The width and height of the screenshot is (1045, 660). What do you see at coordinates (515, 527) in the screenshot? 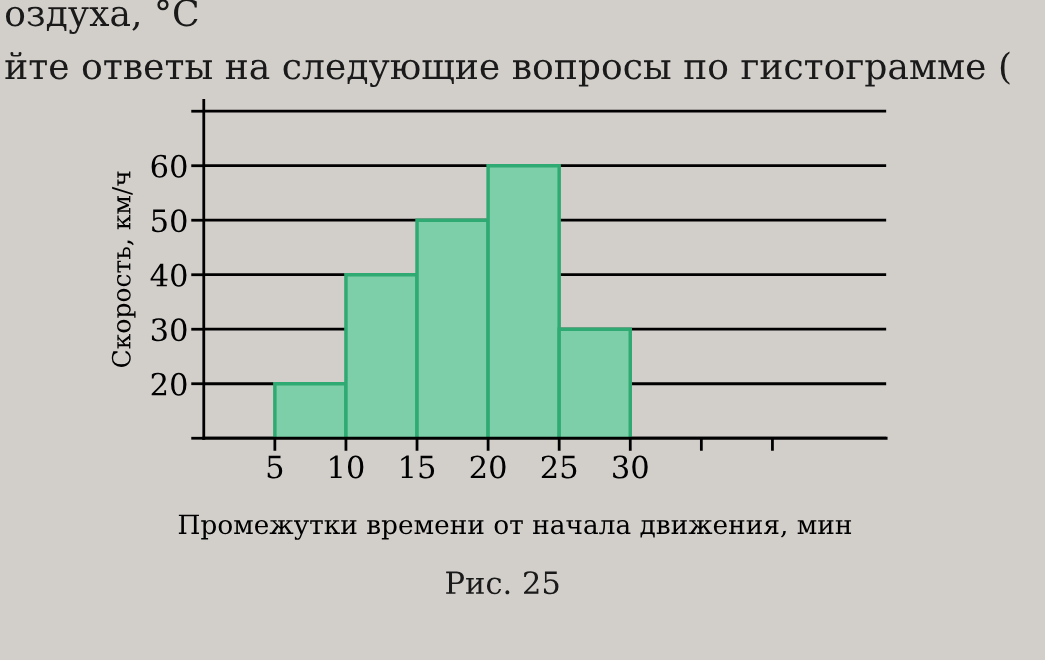
I see `x-axis-title: Промежутки времени от начала движения, мин` at bounding box center [515, 527].